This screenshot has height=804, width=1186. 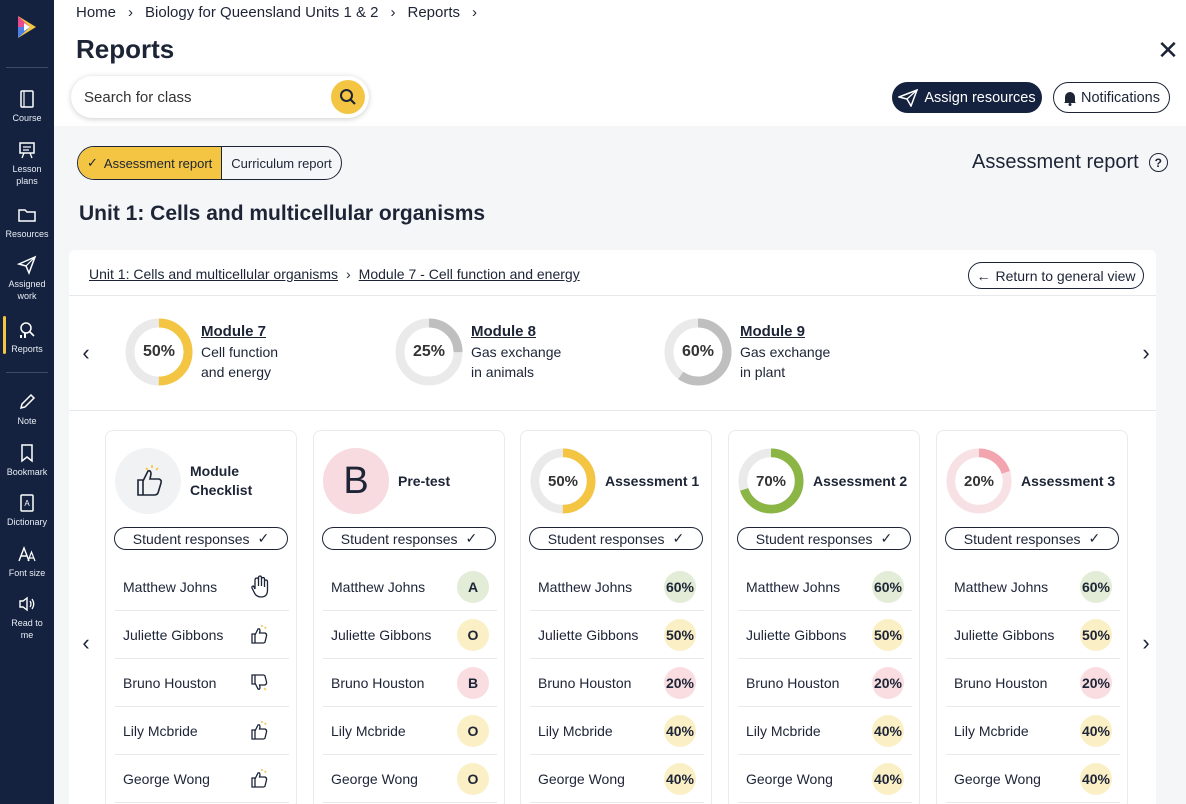 I want to click on module-title: Module 8, so click(x=504, y=331).